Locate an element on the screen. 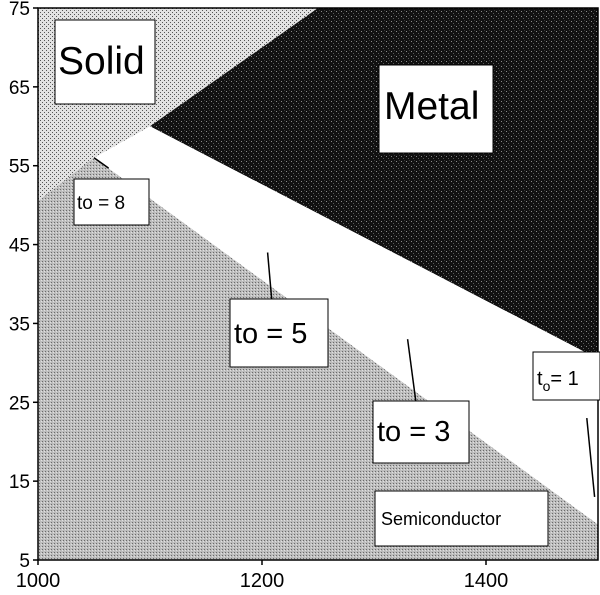  to3-label-box is located at coordinates (421, 432).